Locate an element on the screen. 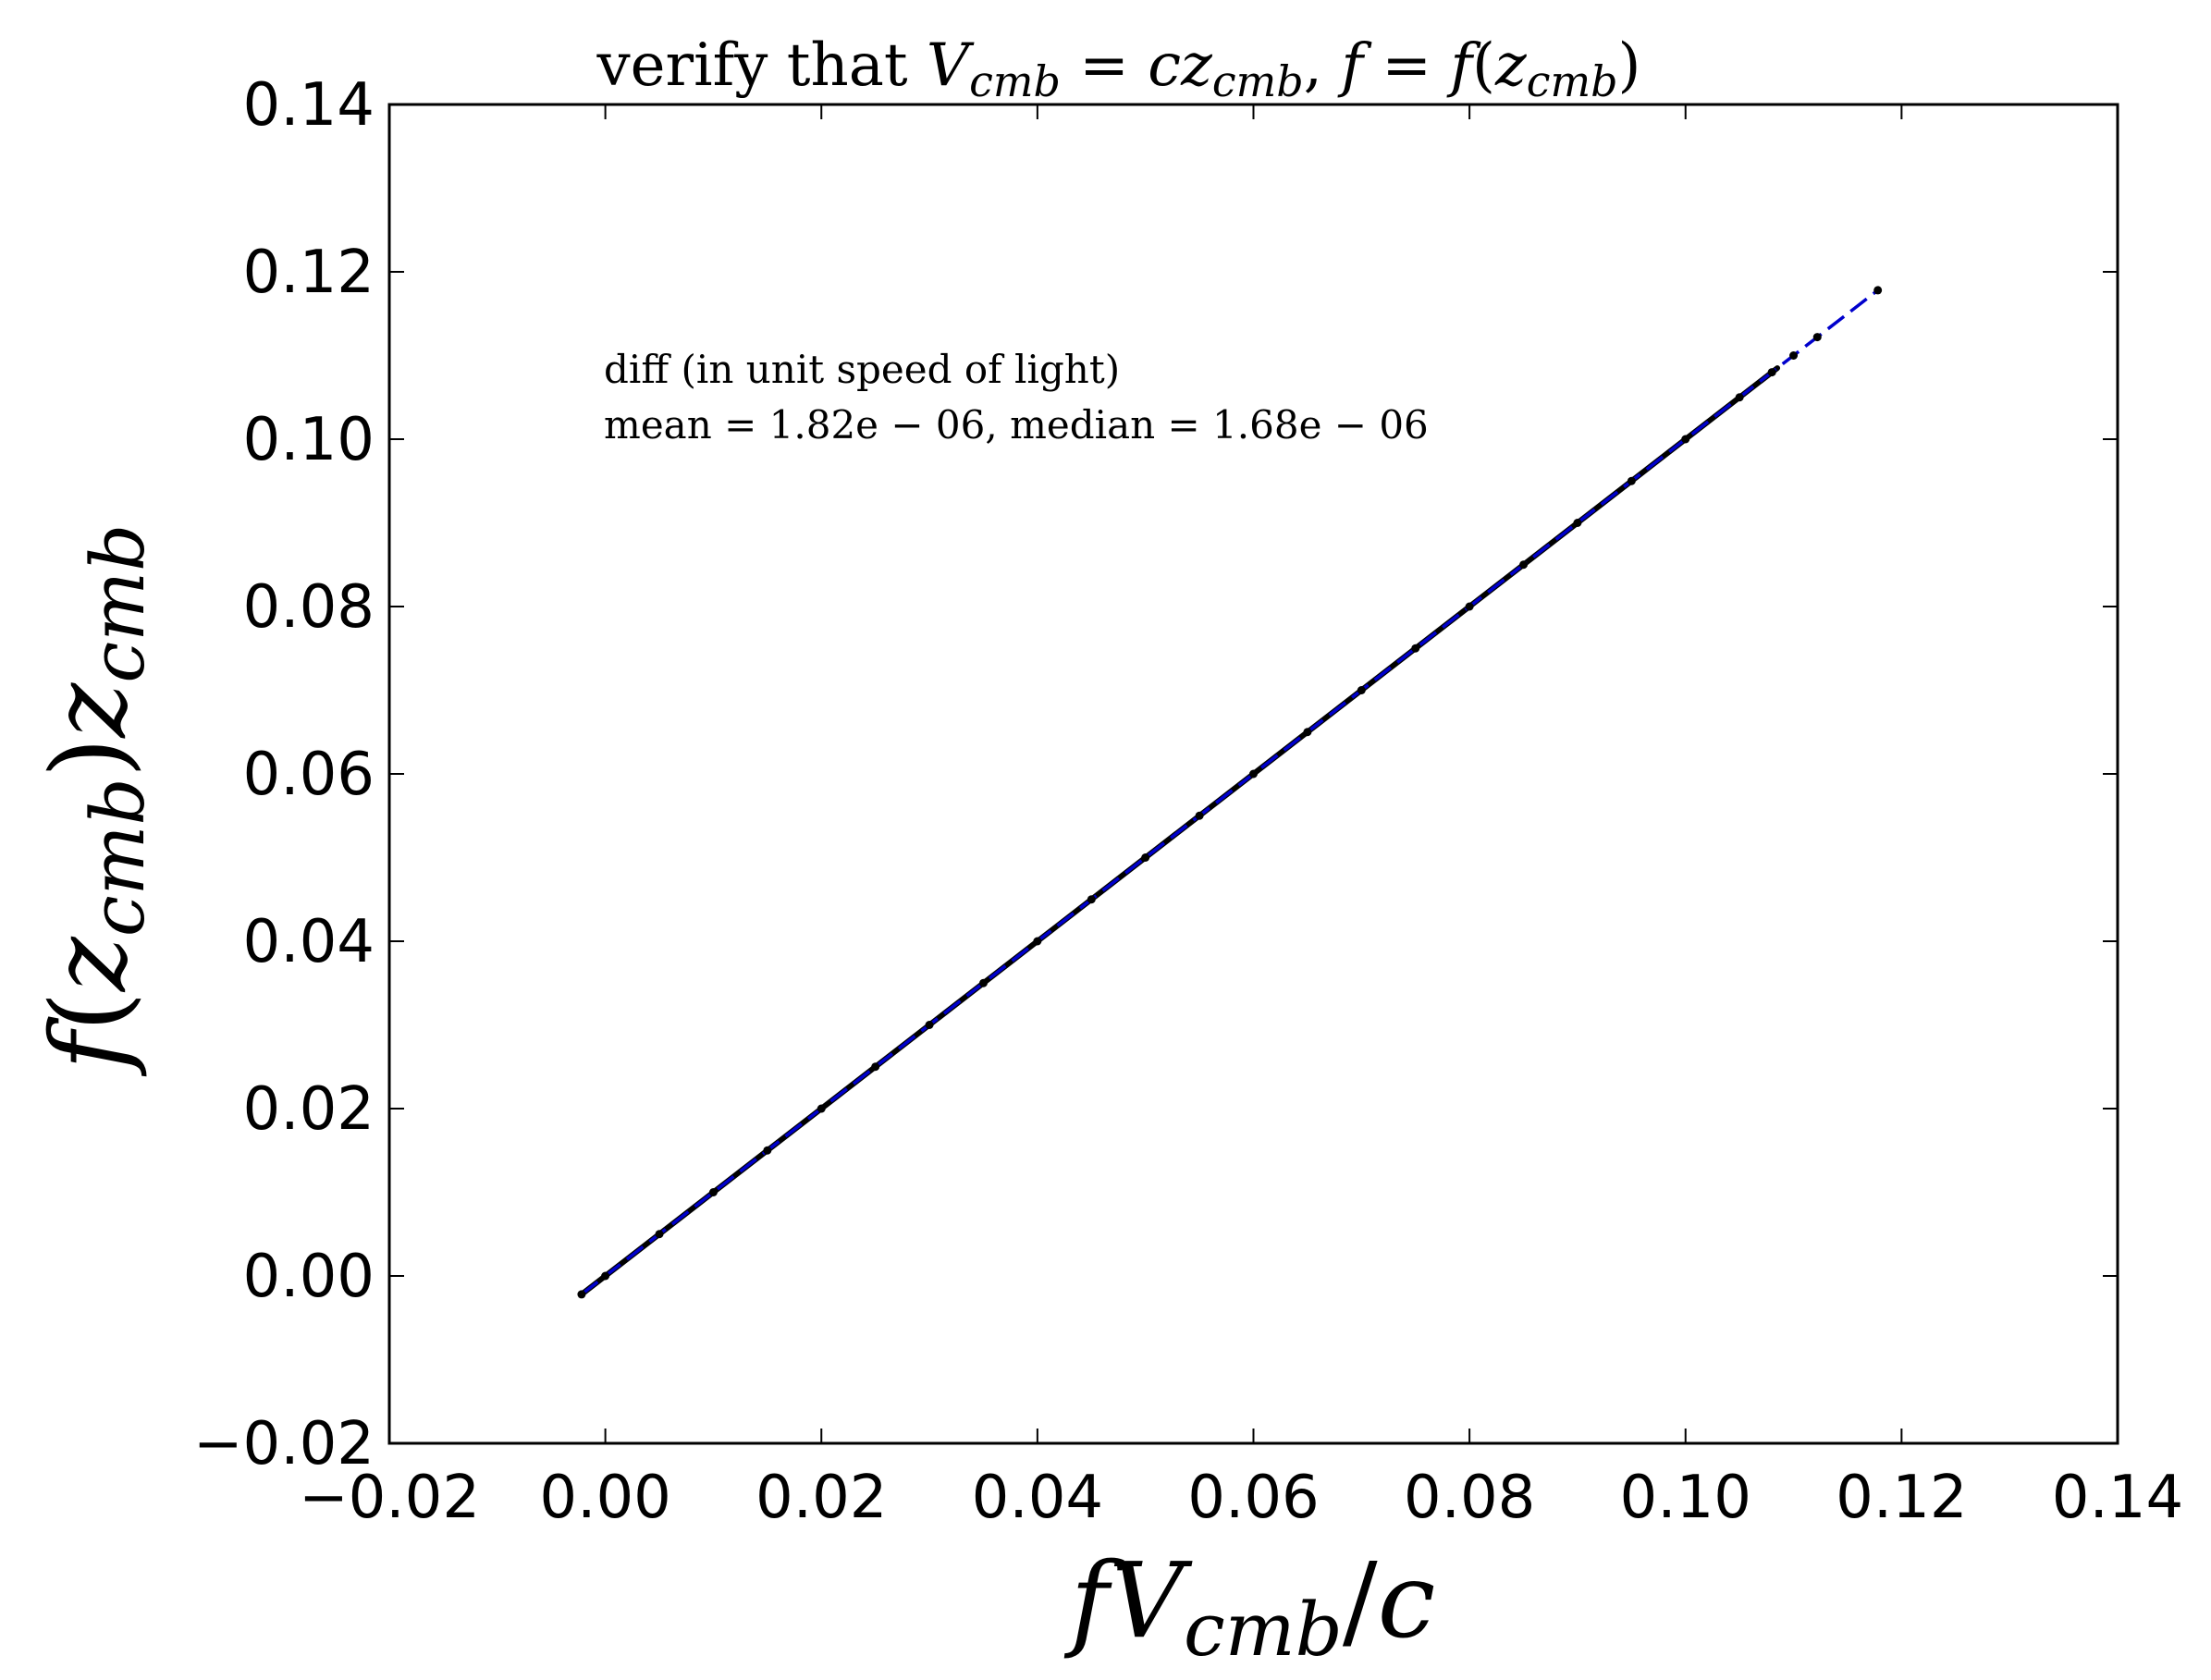 Image resolution: width=2211 pixels, height=1680 pixels. y-axis-label: f(zcmb)zcmb is located at coordinates (95, 800).